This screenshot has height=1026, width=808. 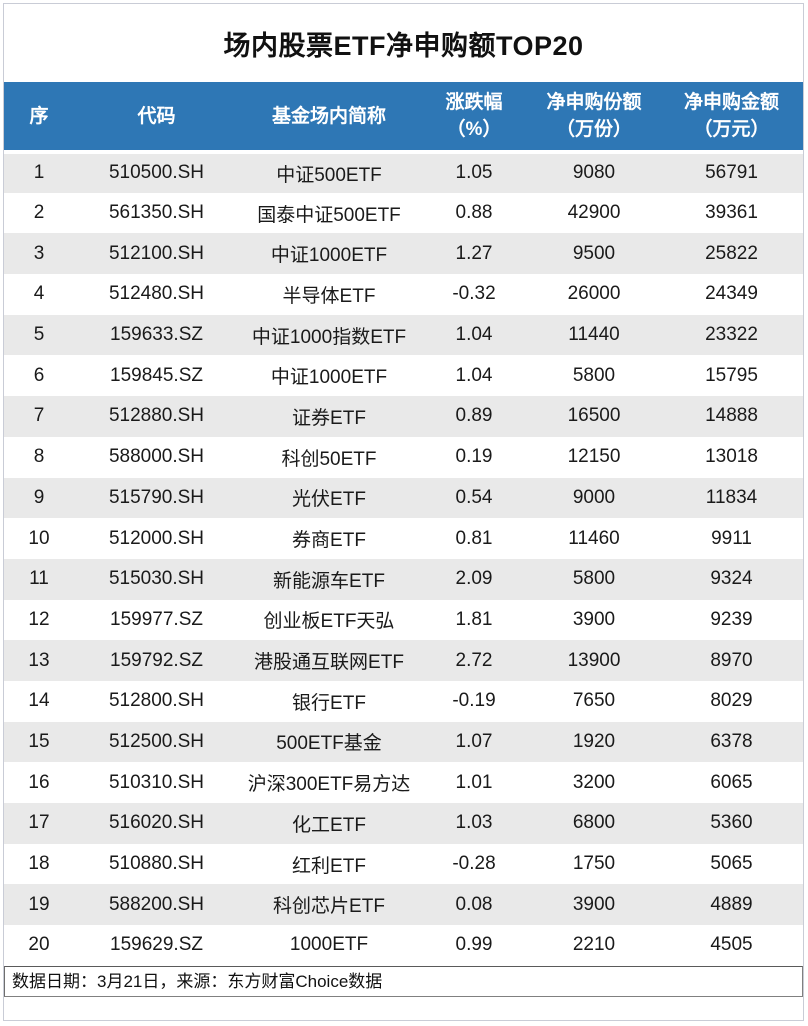 I want to click on table-cell: -0.28, so click(x=474, y=864).